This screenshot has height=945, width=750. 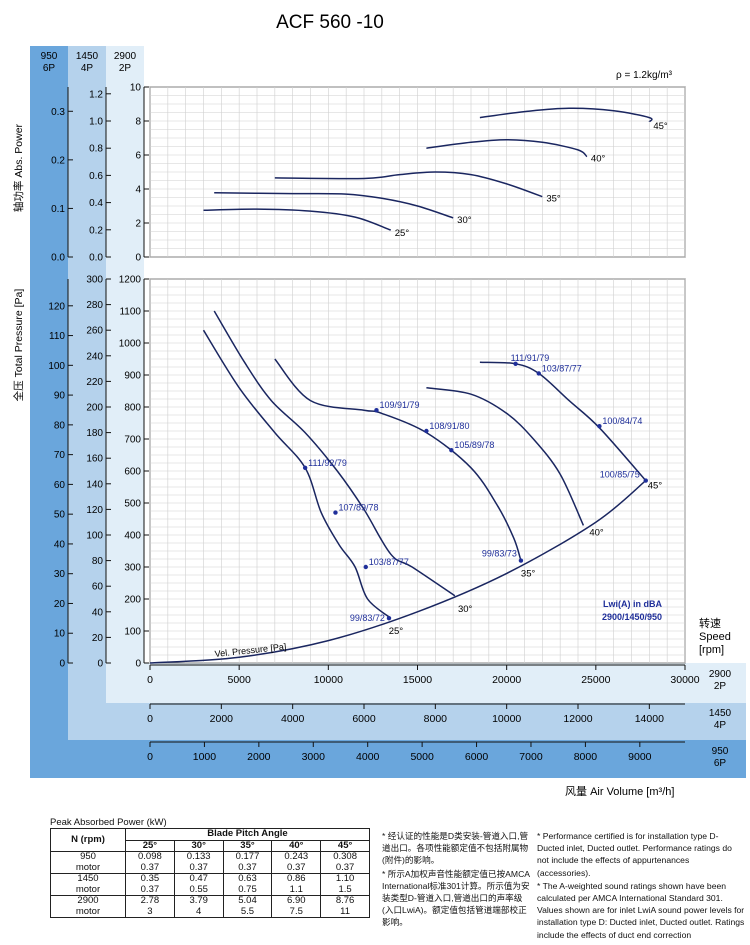 What do you see at coordinates (132, 472) in the screenshot?
I see `pressure-axis-2900-tick-label: 600` at bounding box center [132, 472].